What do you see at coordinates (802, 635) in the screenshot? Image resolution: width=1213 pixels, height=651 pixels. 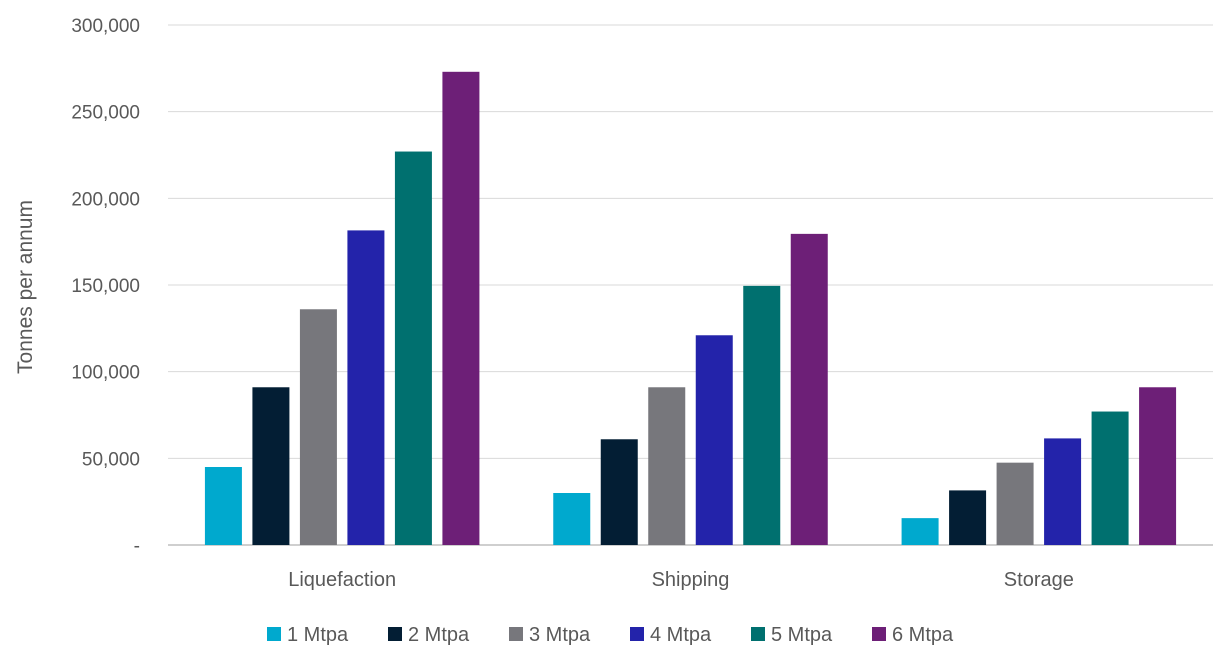 I see `legend-label: 5 Mtpa` at bounding box center [802, 635].